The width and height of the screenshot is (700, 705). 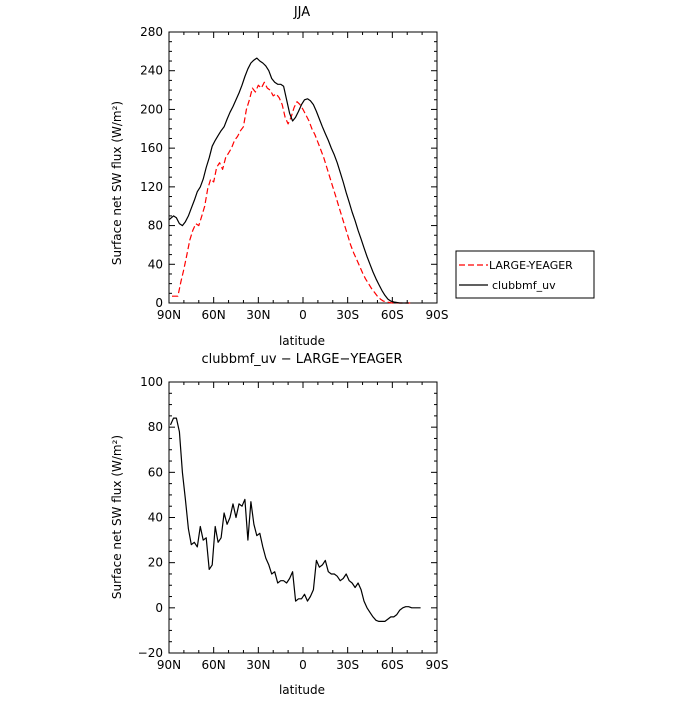 I want to click on bottom-chart-title: clubbmf_uv − LARGE−YEAGER, so click(x=301, y=359).